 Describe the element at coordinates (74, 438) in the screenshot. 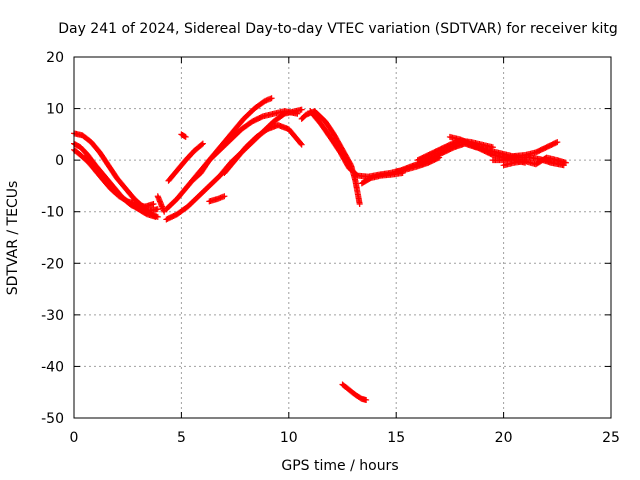

I see `x-tick-label: 0` at that location.